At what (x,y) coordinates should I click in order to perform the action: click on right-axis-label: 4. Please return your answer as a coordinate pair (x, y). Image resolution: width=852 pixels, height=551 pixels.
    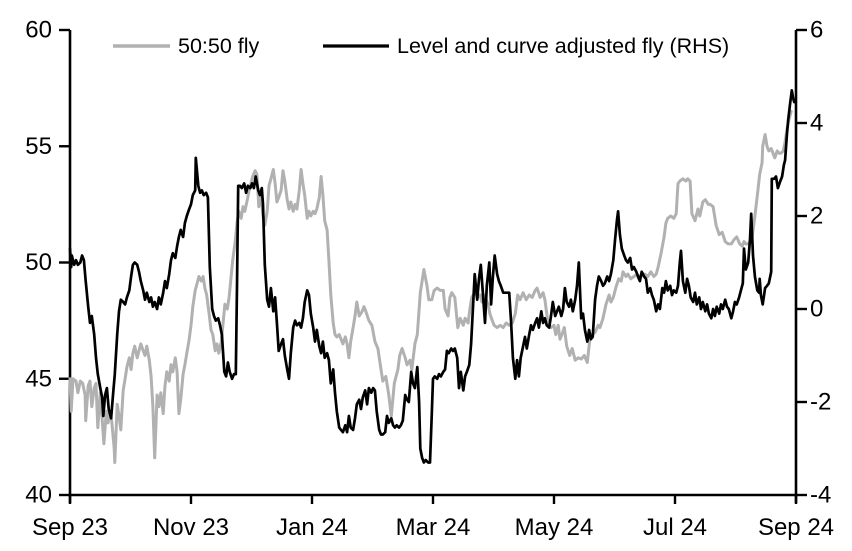
    Looking at the image, I should click on (816, 123).